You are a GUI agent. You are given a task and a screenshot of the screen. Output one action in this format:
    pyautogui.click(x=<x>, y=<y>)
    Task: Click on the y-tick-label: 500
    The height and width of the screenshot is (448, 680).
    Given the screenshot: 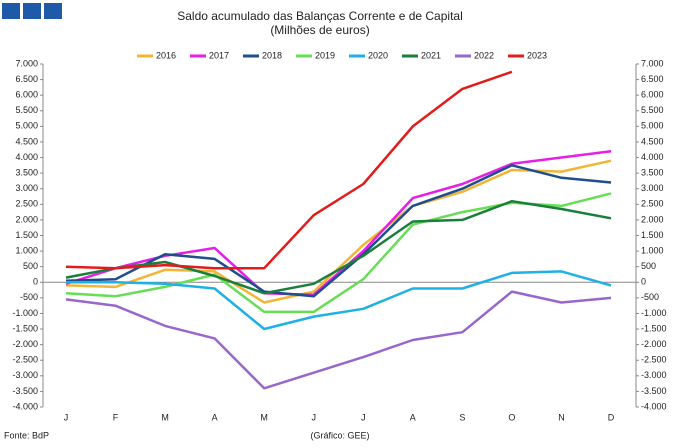 What is the action you would take?
    pyautogui.click(x=30, y=266)
    